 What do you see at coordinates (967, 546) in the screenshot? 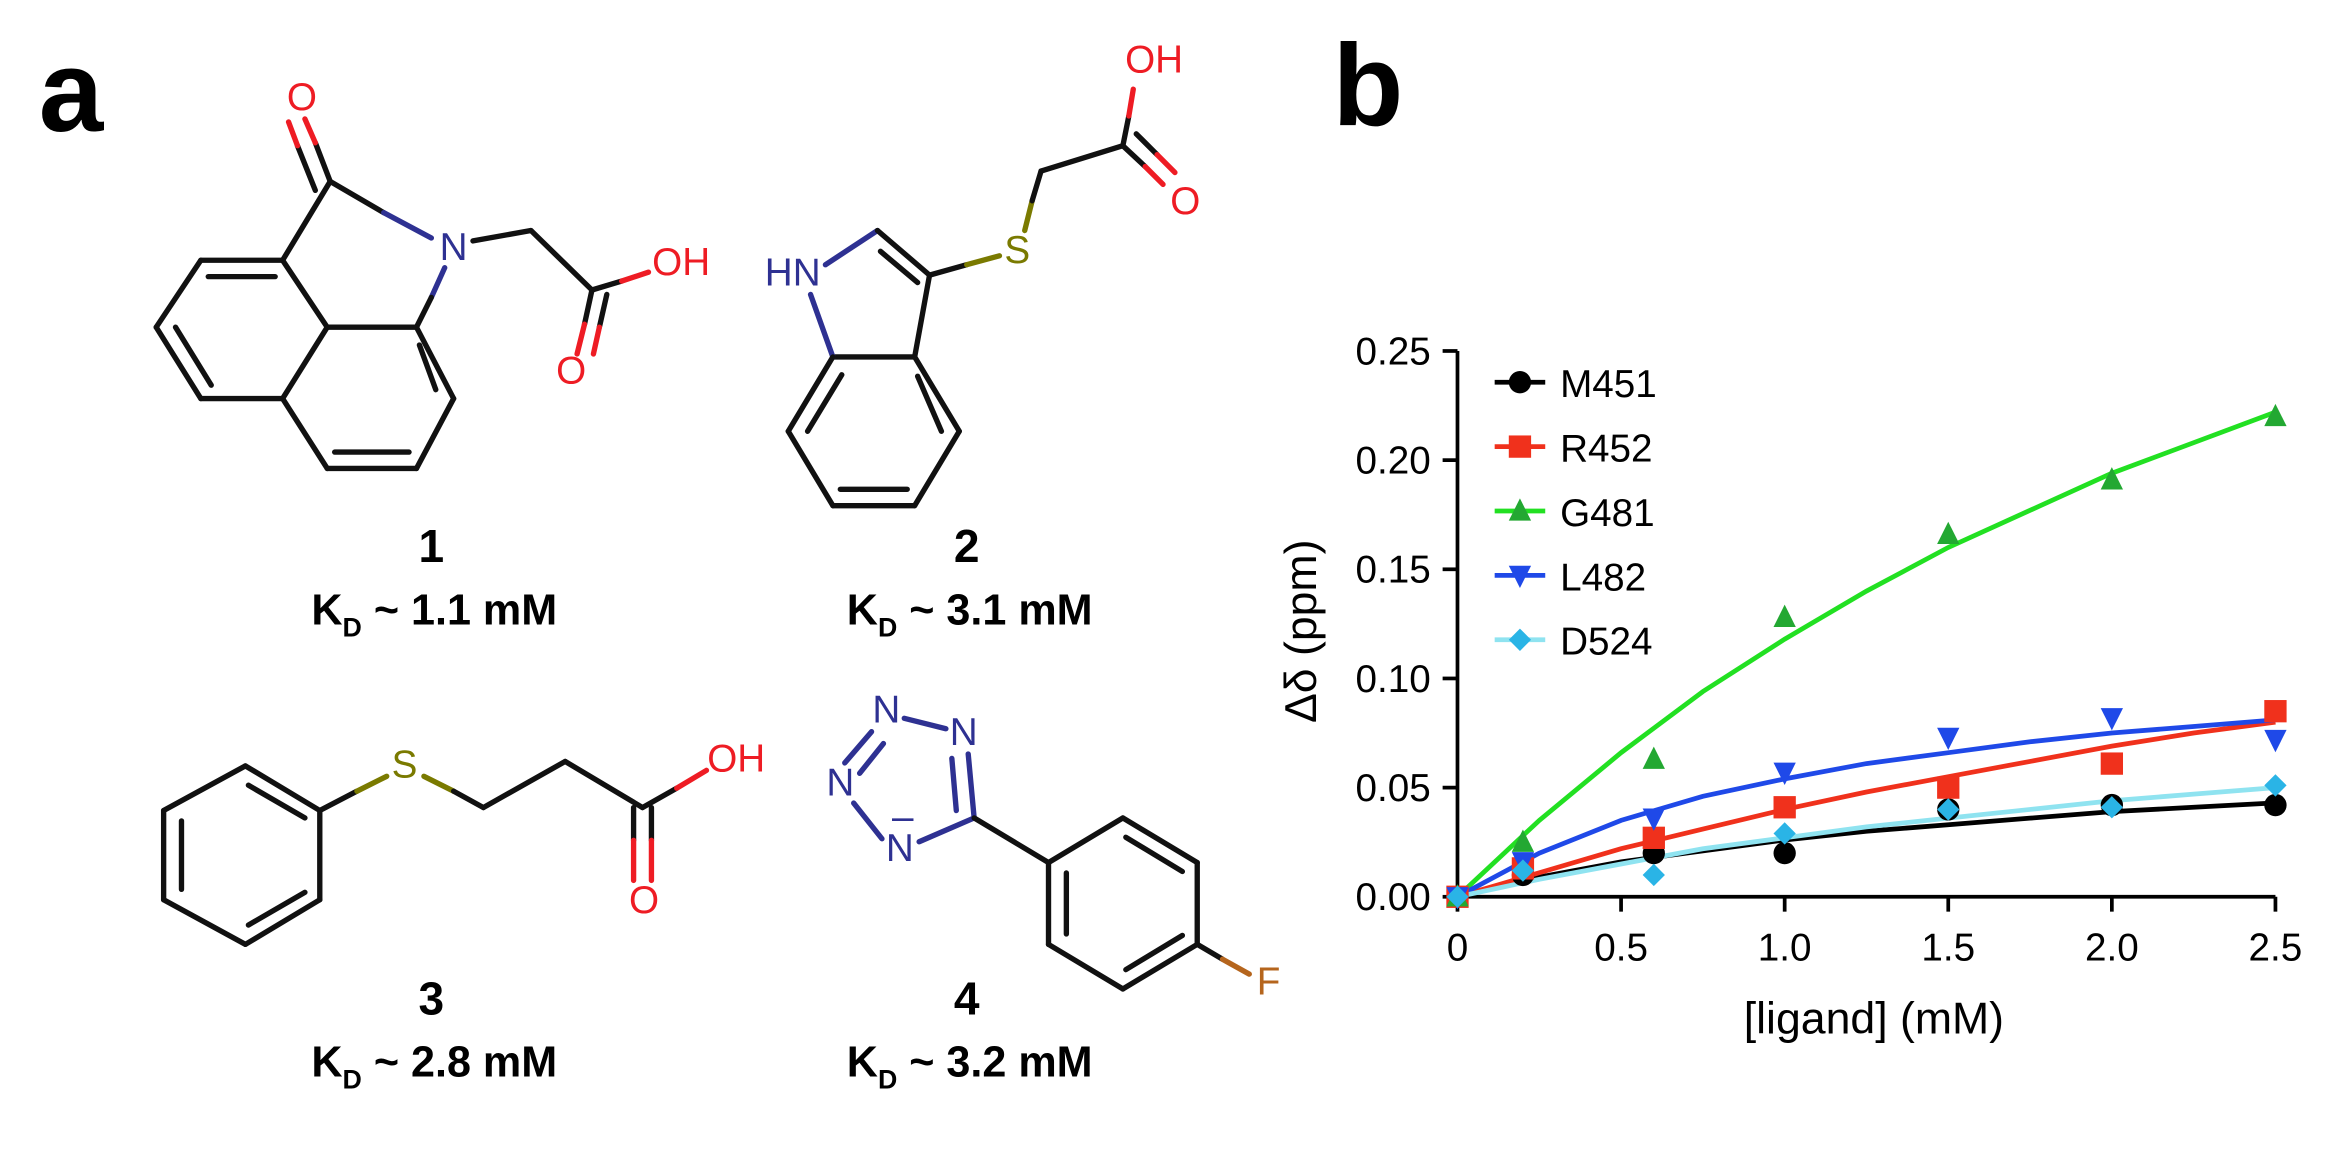
I see `compound-number: 2` at bounding box center [967, 546].